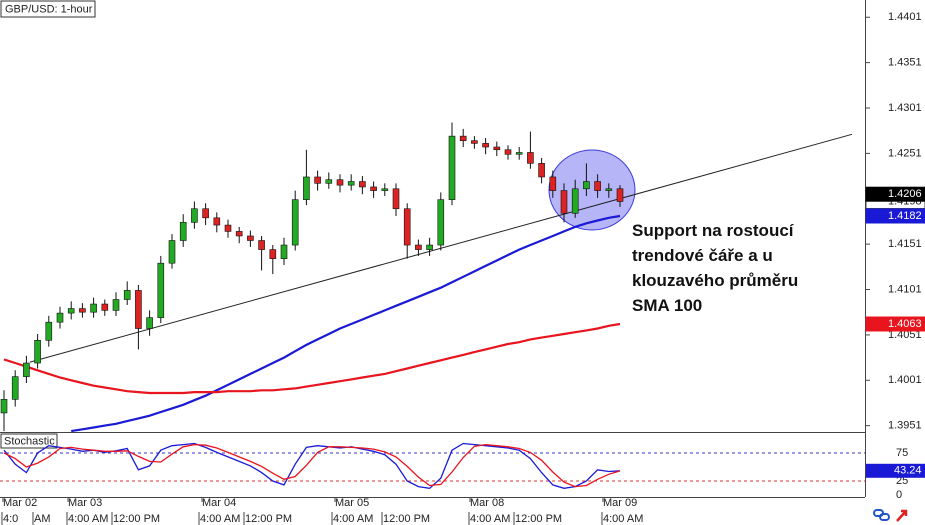  Describe the element at coordinates (219, 503) in the screenshot. I see `x-tick-label: Mar 04` at that location.